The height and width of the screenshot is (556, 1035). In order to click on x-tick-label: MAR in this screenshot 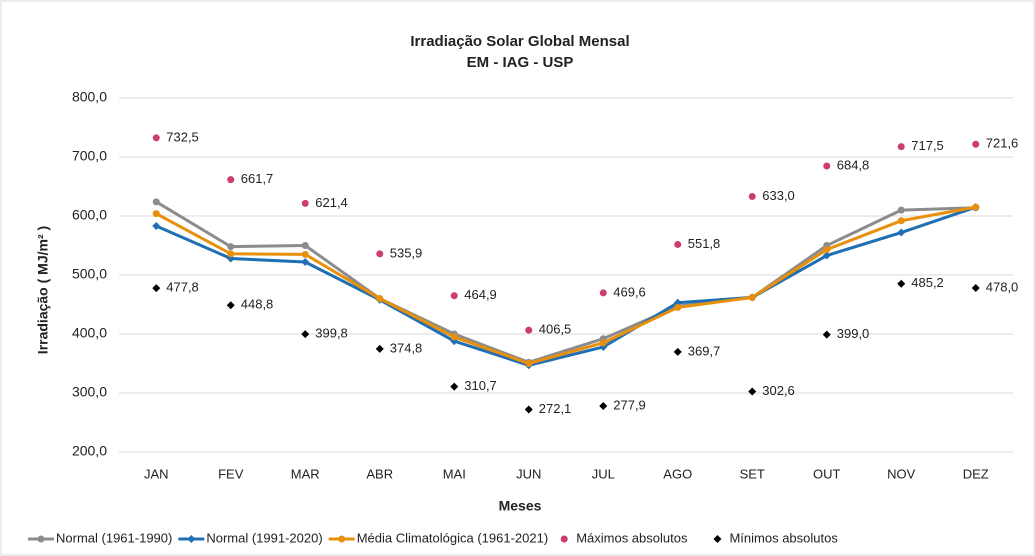, I will do `click(305, 473)`.